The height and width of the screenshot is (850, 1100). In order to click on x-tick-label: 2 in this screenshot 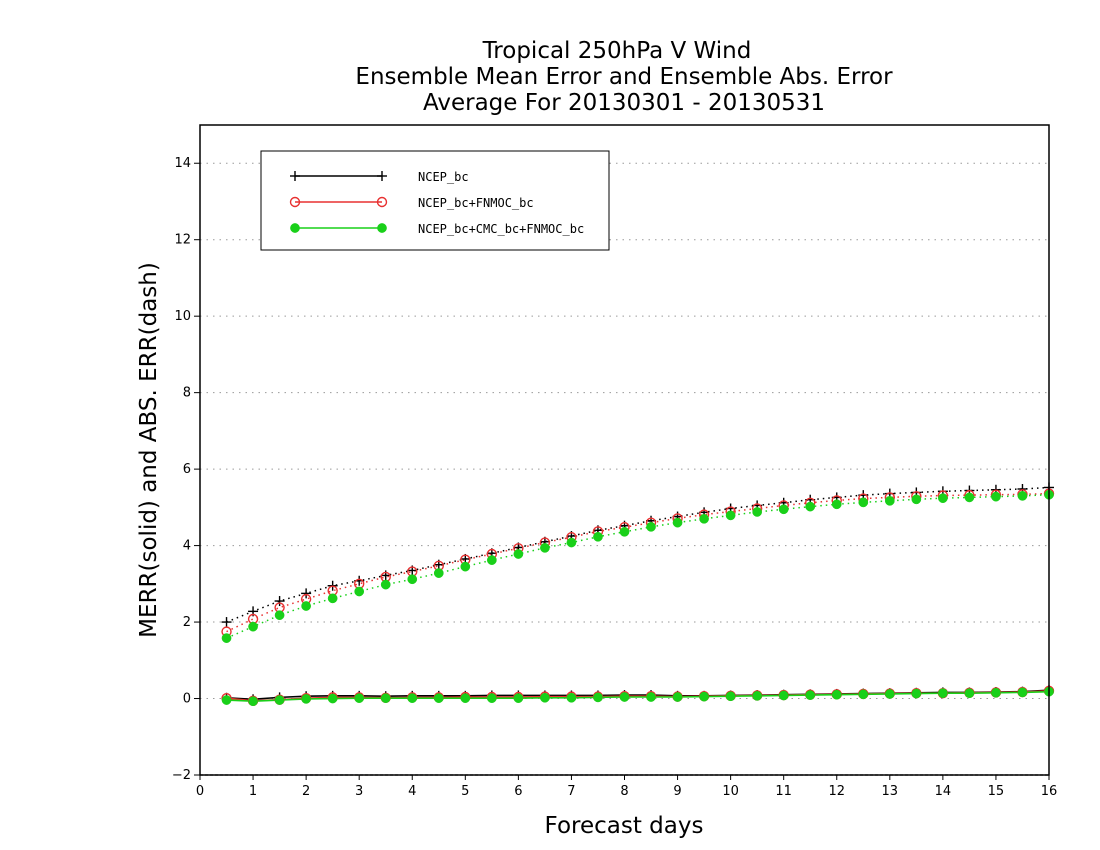, I will do `click(306, 791)`.